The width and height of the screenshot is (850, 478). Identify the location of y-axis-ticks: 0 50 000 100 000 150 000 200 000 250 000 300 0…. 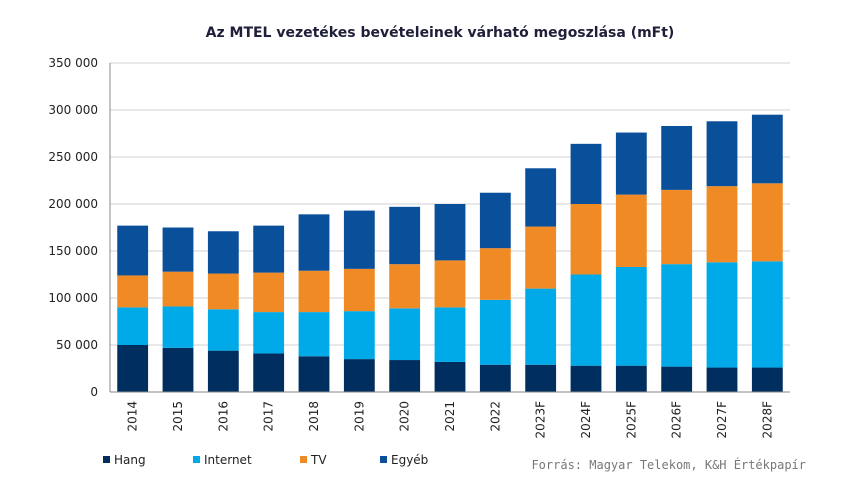
(73, 227).